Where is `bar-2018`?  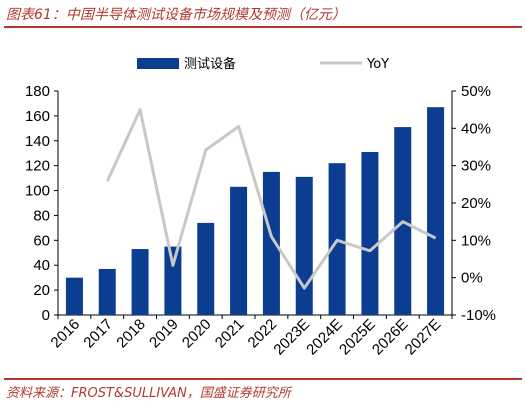
bar-2018 is located at coordinates (140, 282).